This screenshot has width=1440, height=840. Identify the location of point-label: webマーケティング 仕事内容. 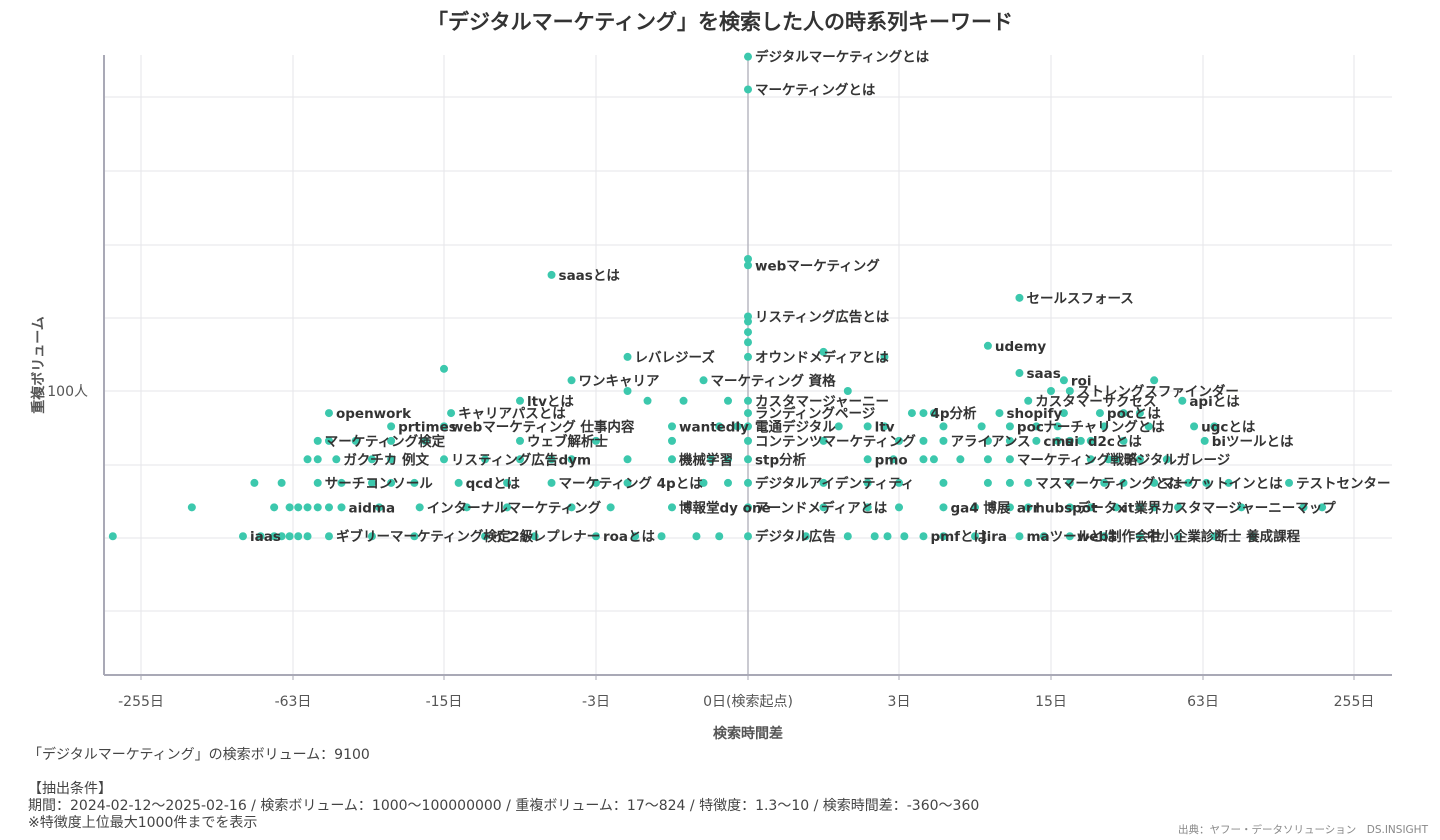
(543, 426).